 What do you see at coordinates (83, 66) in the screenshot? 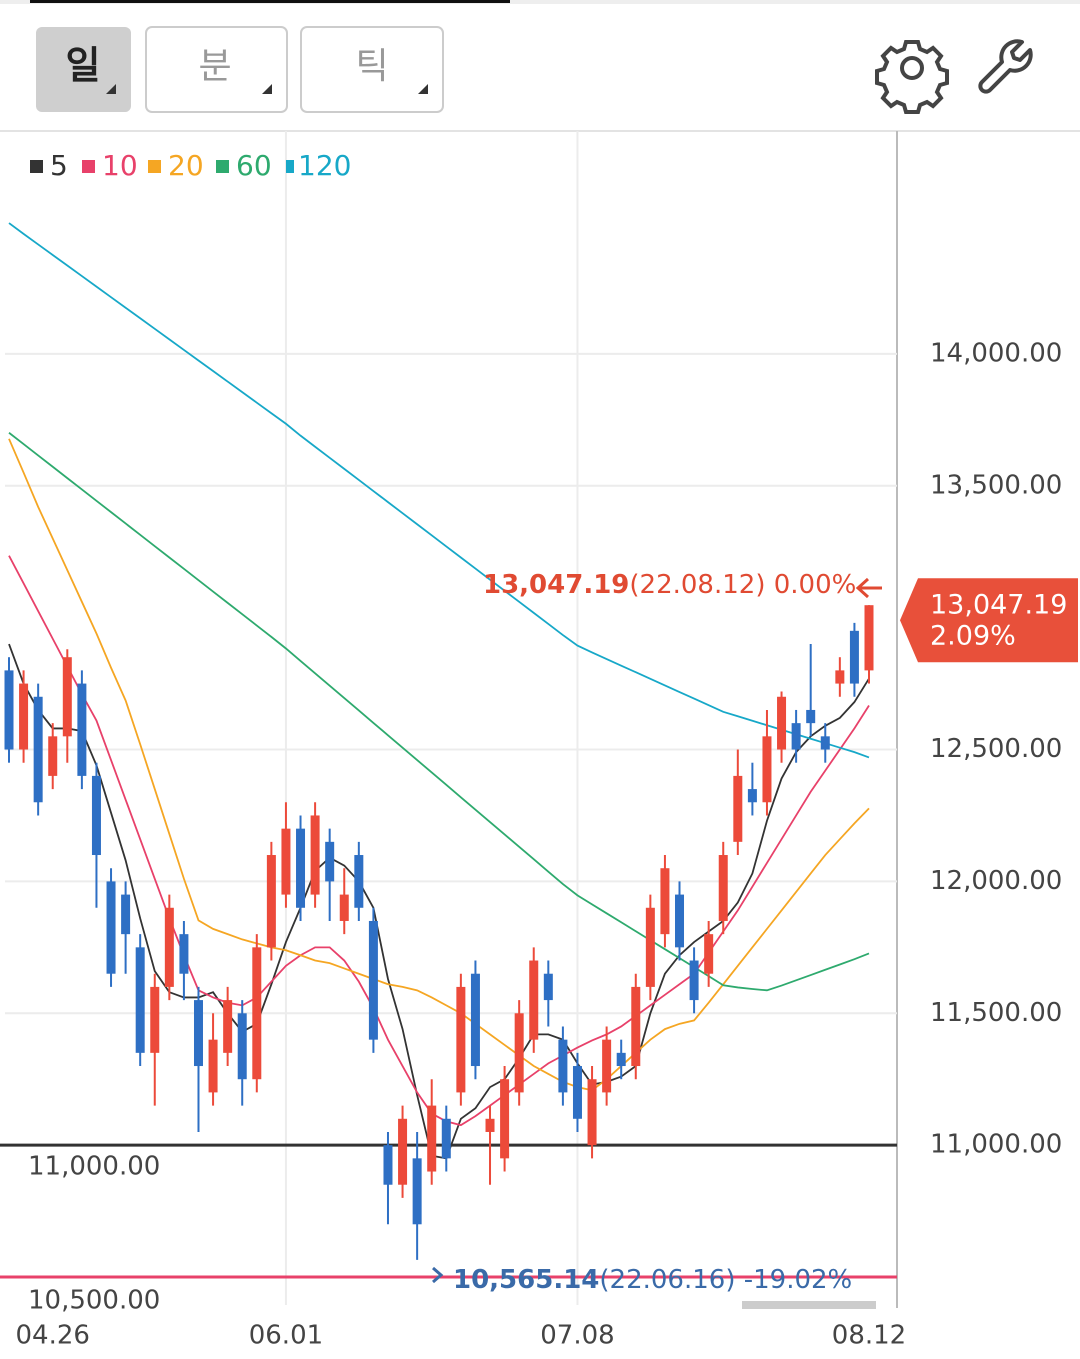
I see `tab-label: 일` at bounding box center [83, 66].